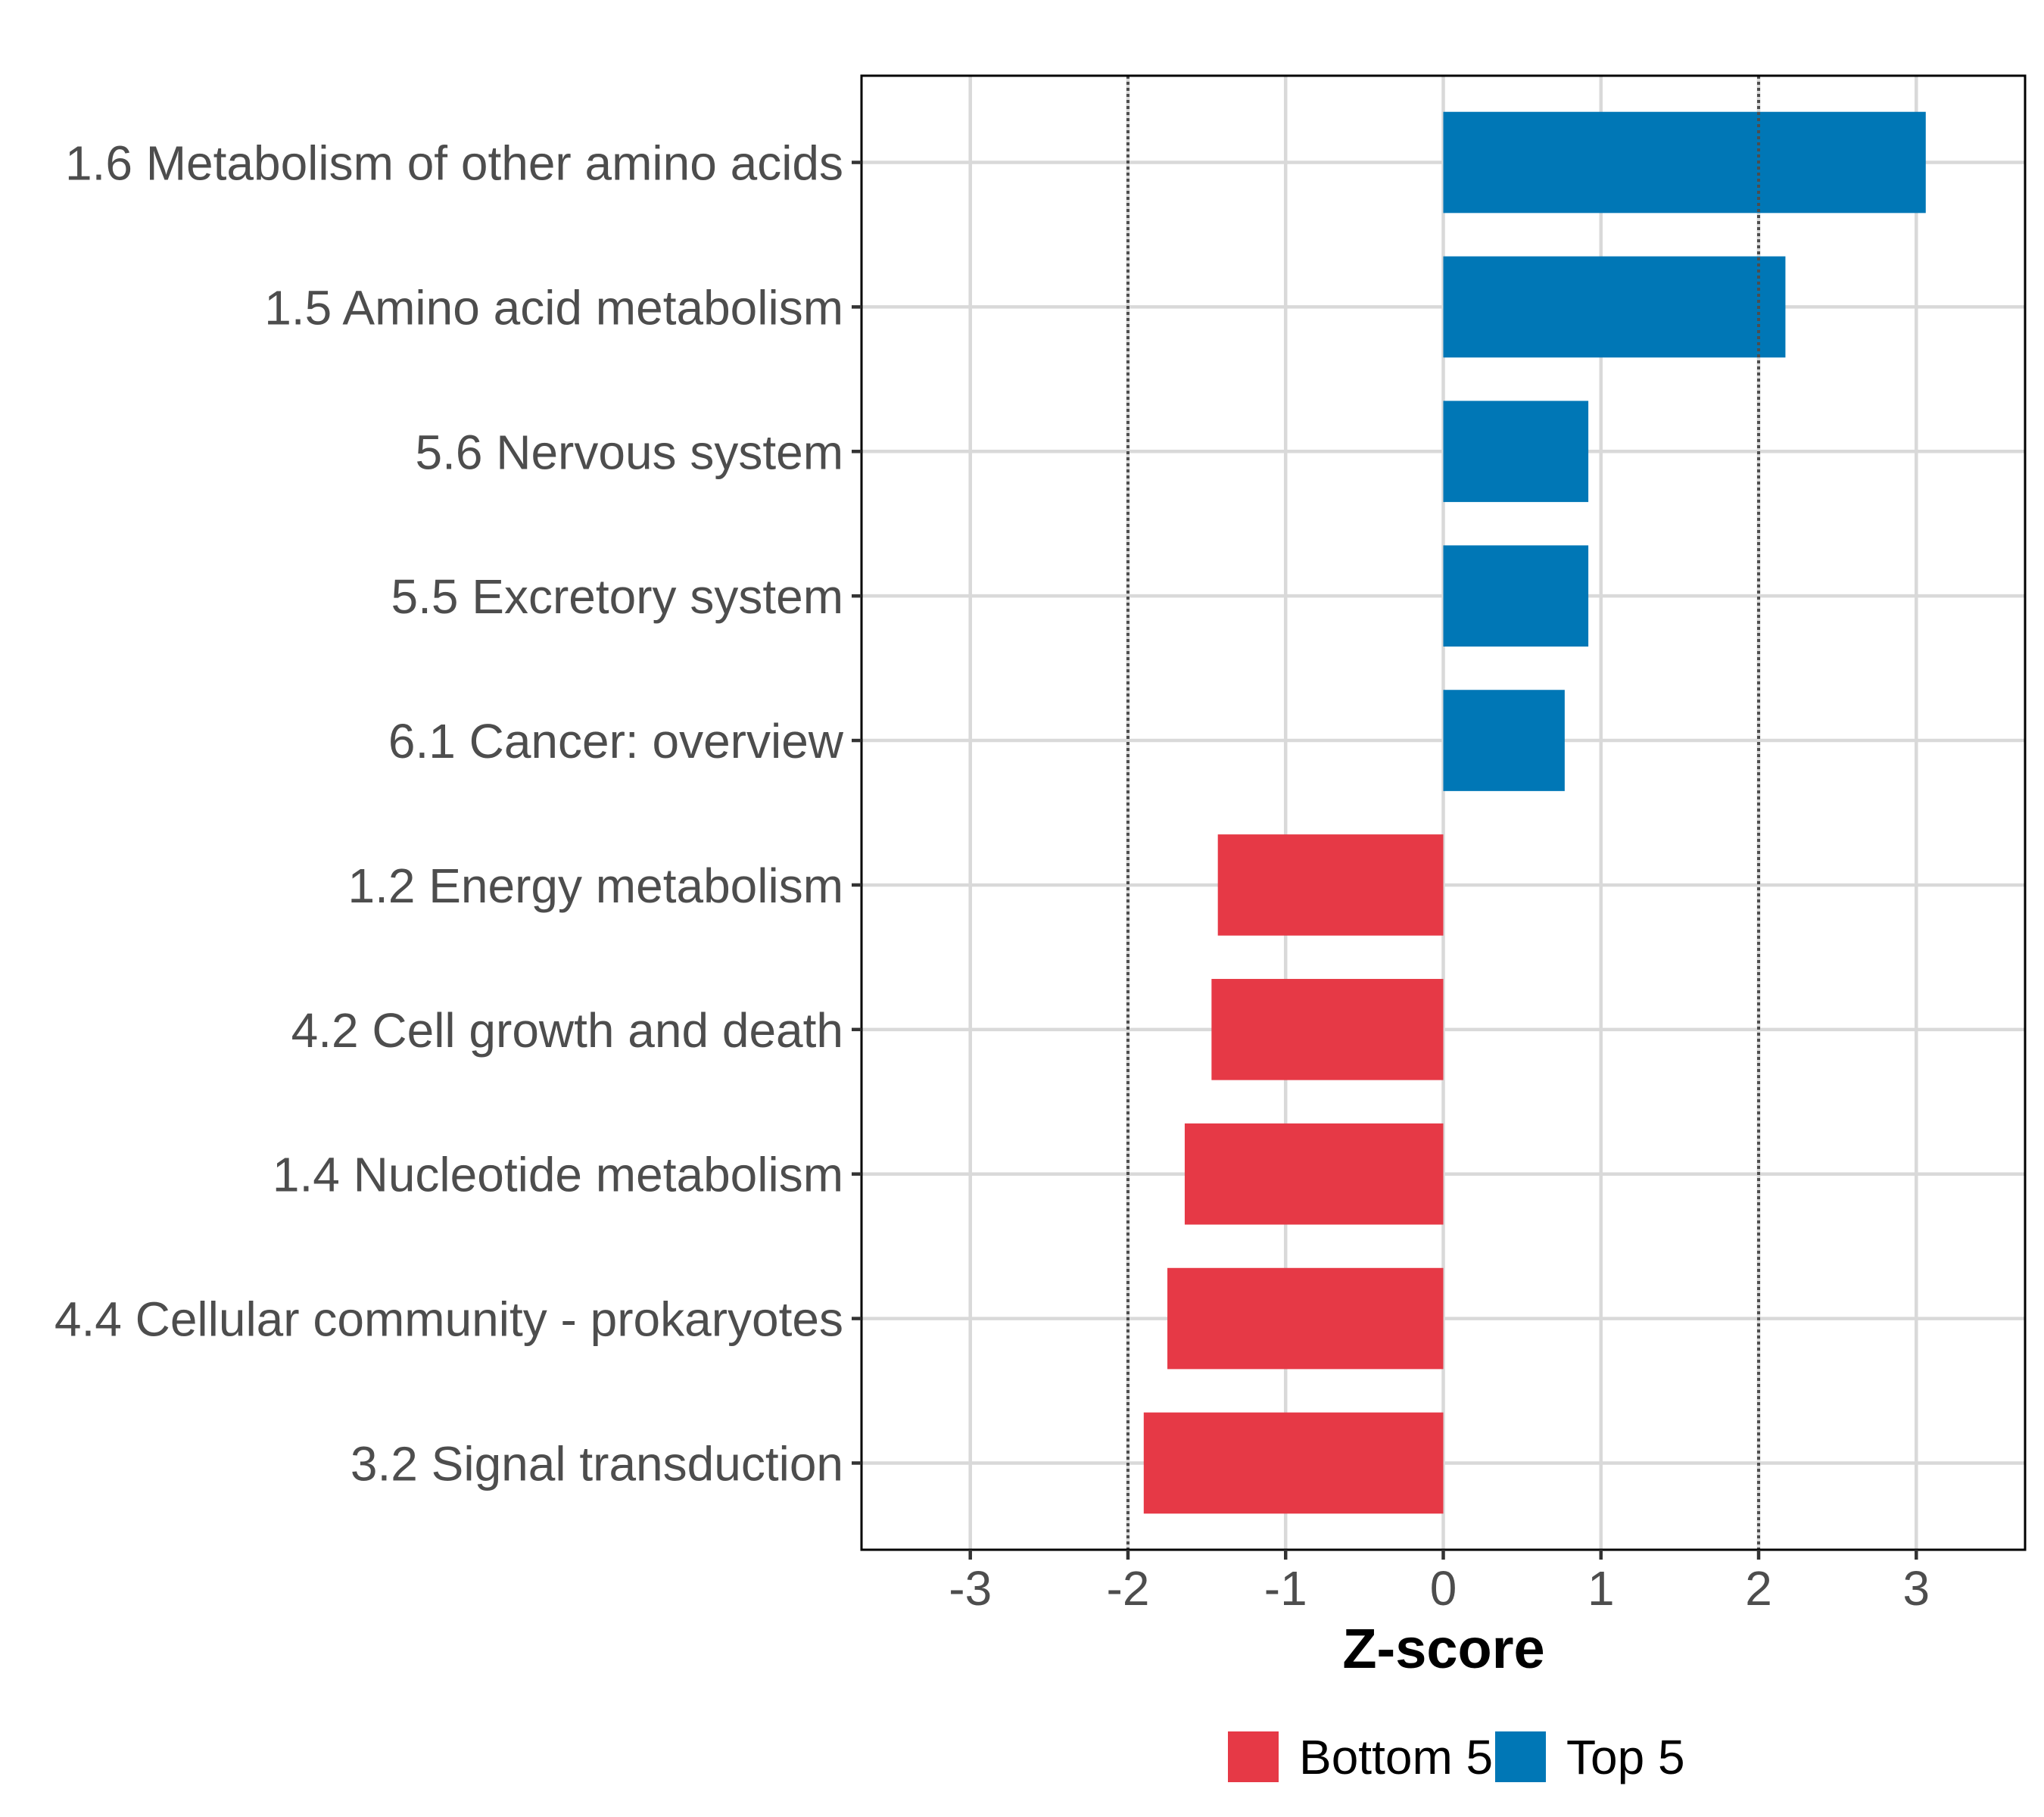 The height and width of the screenshot is (1817, 2044). Describe the element at coordinates (616, 741) in the screenshot. I see `y-tick-label: 6.1 Cancer: overview` at that location.